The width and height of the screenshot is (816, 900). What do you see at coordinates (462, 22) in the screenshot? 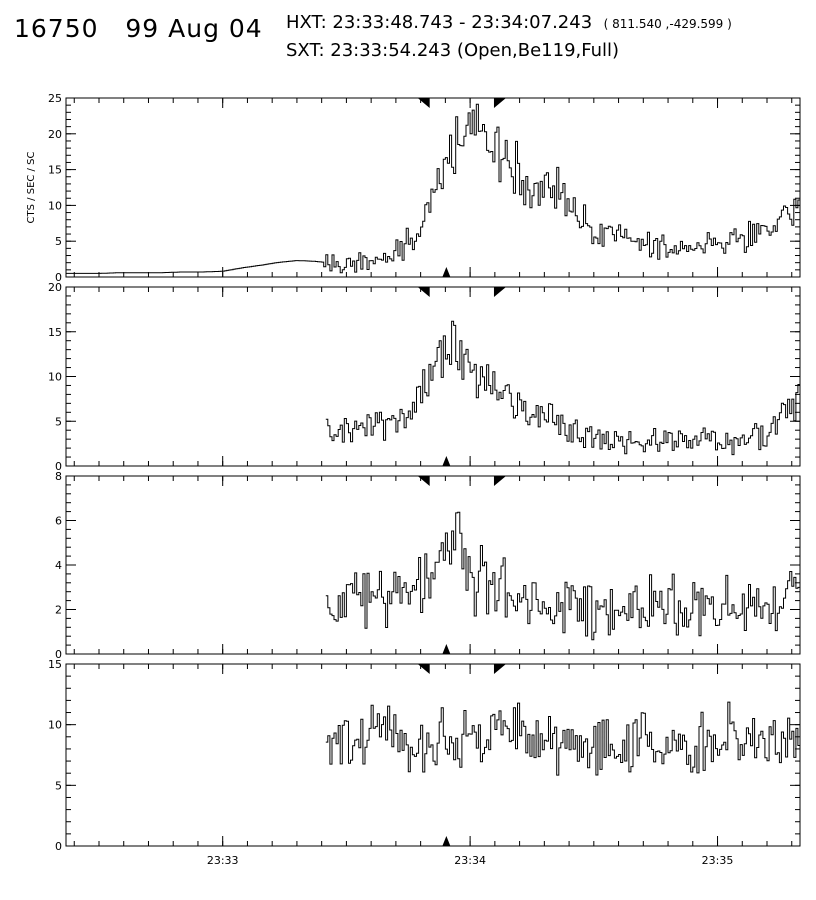
I see `hxt-range: 23:33:48.743 - 23:34:07.243` at bounding box center [462, 22].